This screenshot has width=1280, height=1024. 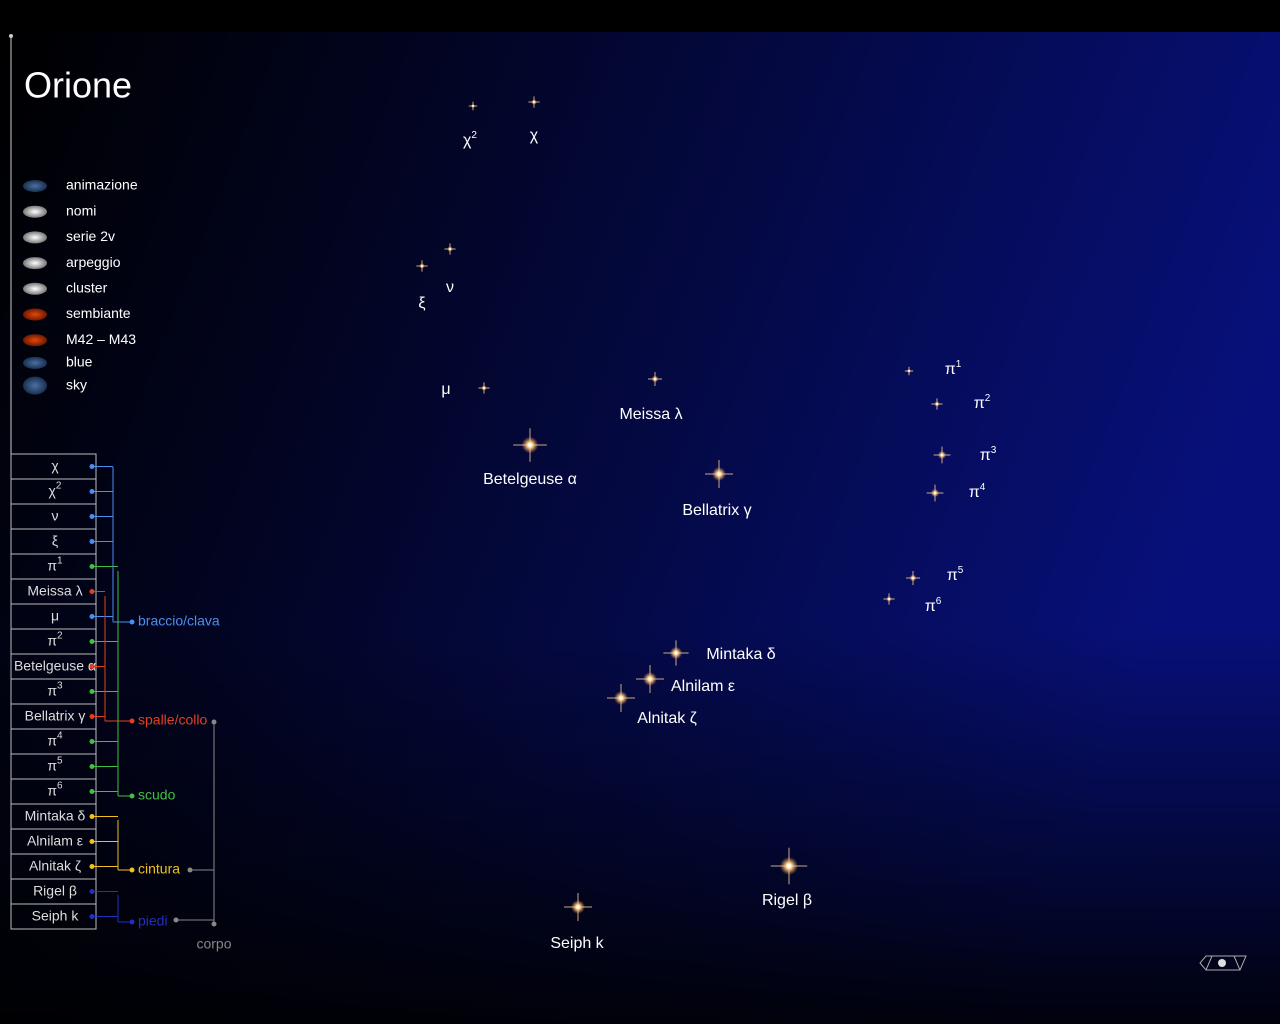 I want to click on nav-control, so click(x=1223, y=963).